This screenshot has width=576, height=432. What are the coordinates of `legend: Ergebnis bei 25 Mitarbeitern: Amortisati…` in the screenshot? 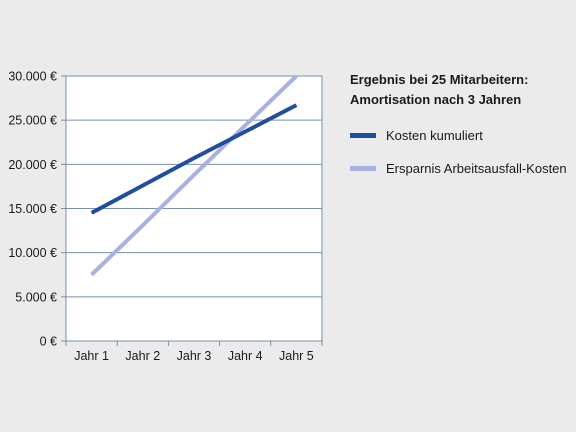 It's located at (463, 123).